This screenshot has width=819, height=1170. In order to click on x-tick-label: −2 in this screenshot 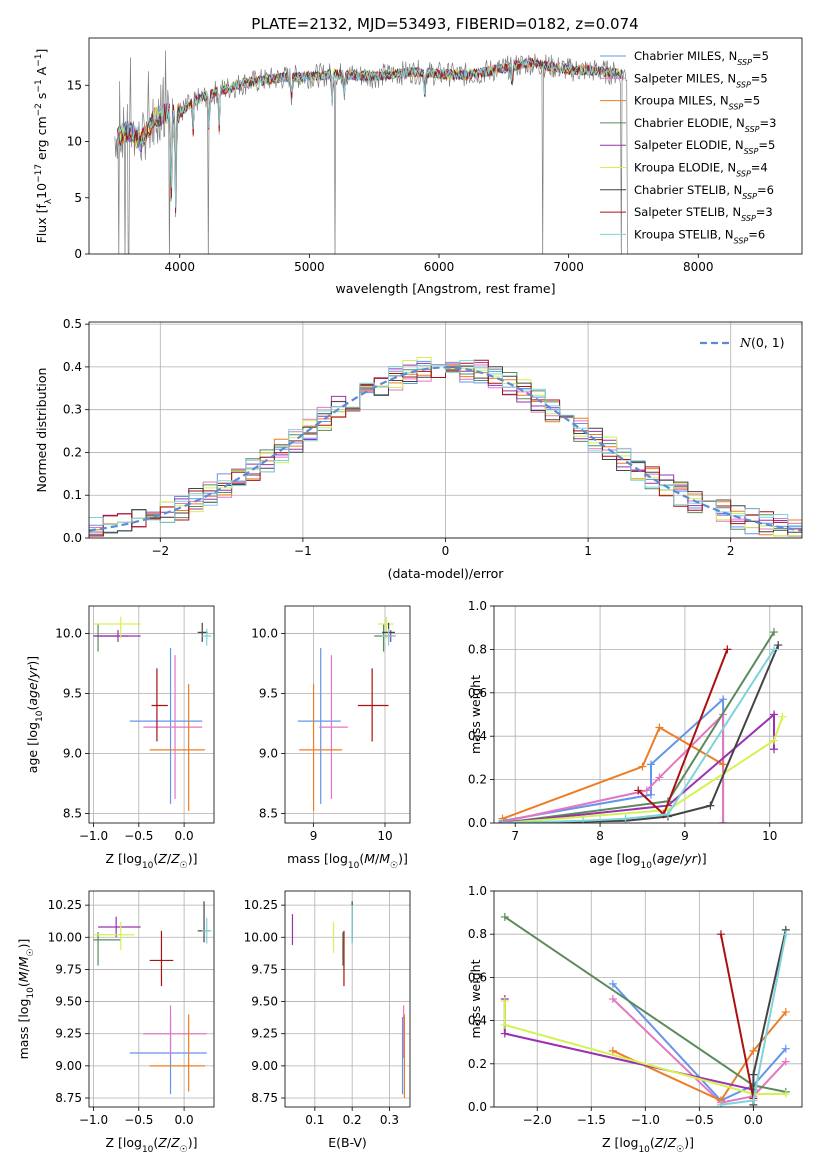, I will do `click(160, 551)`.